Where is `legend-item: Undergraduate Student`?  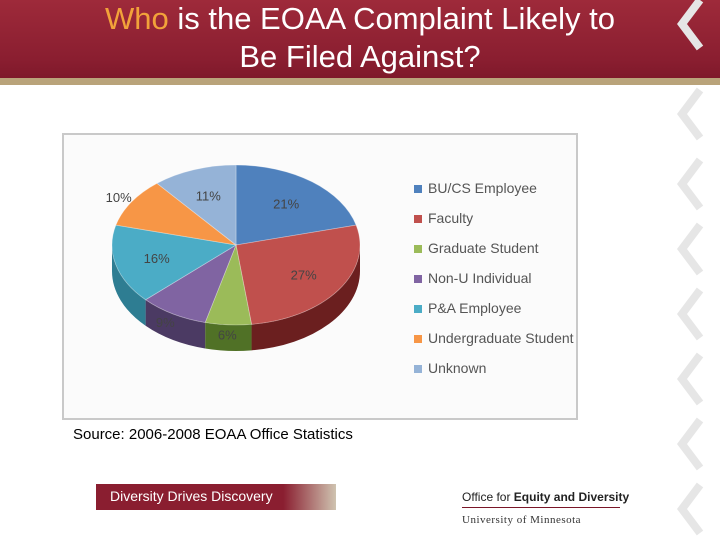 legend-item: Undergraduate Student is located at coordinates (494, 338).